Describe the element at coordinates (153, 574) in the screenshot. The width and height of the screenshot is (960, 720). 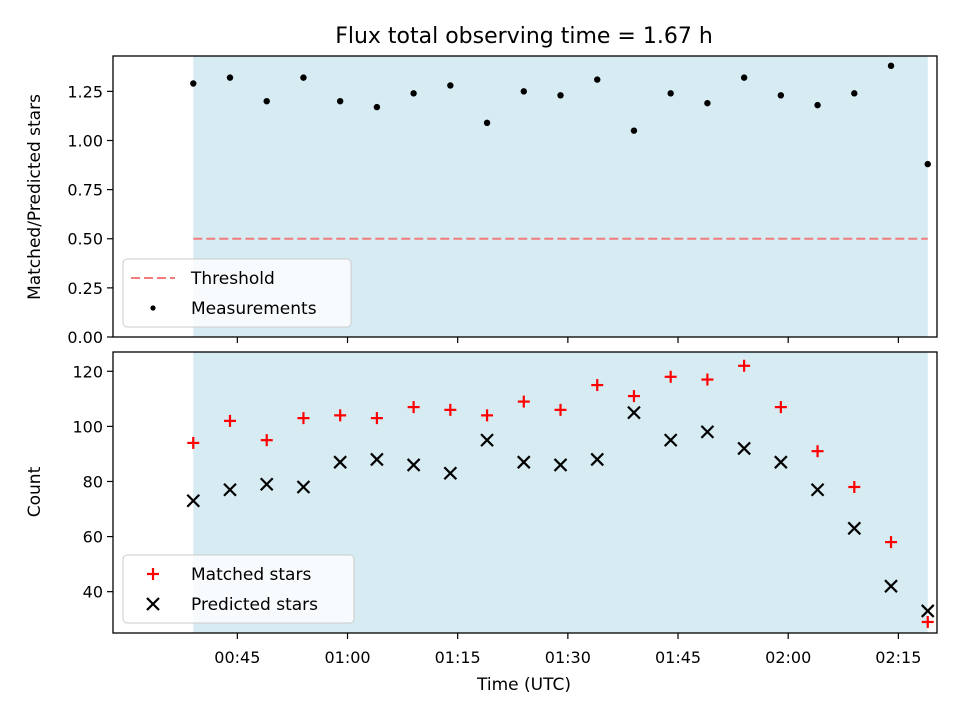
I see `legend-matched-swatch` at that location.